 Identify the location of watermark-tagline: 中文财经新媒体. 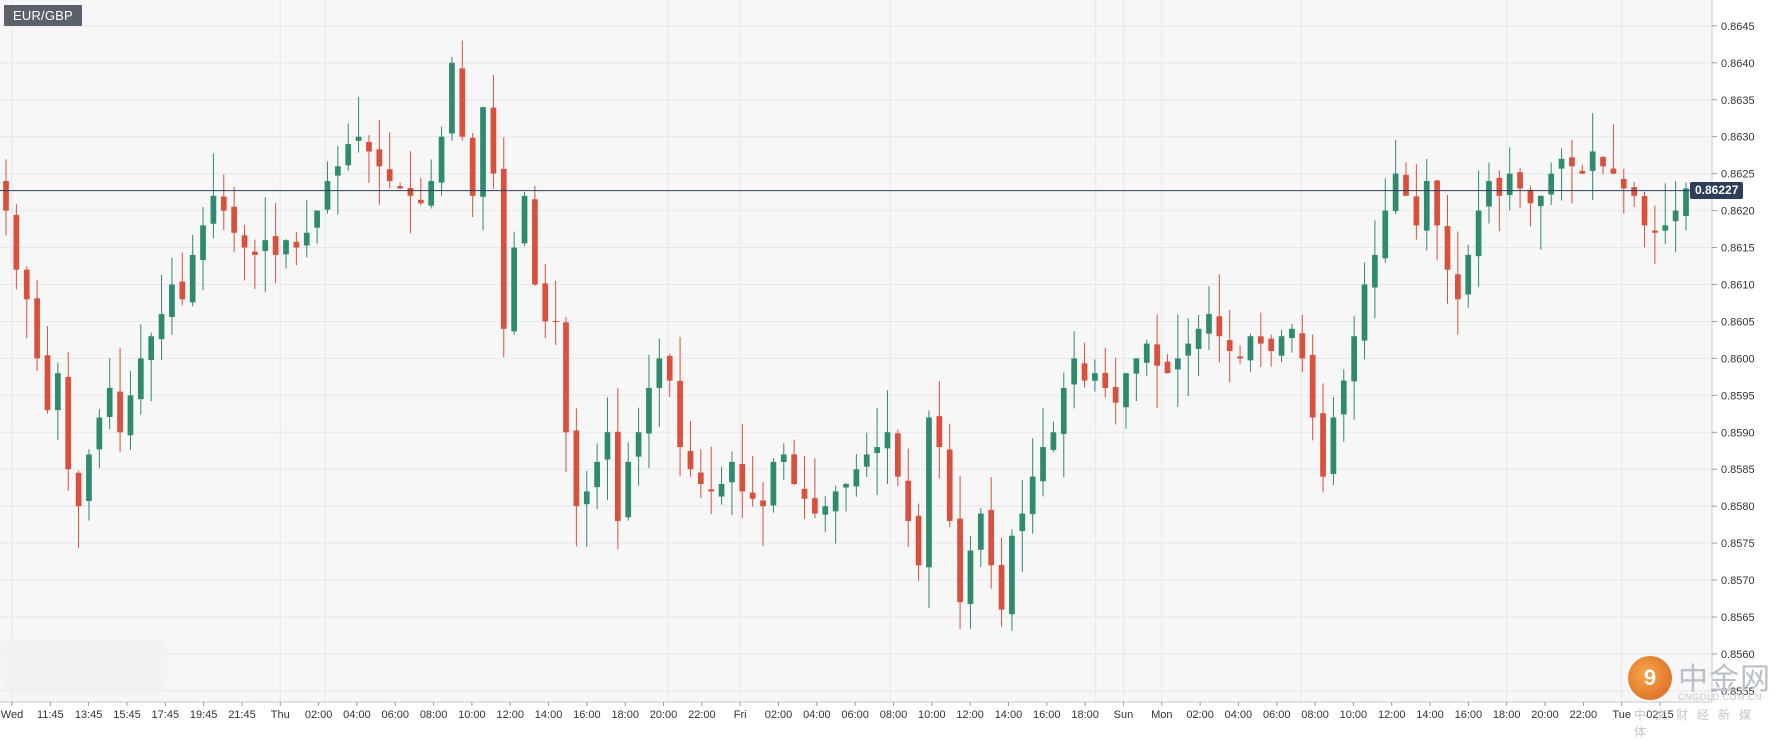
(1697, 723).